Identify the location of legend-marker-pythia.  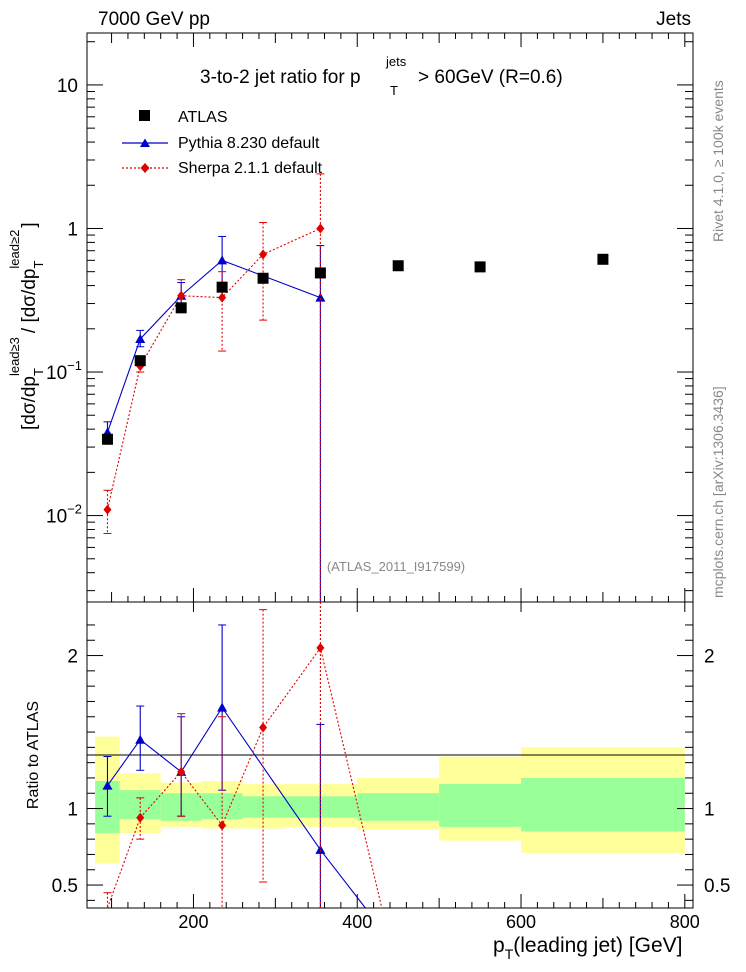
(145, 142).